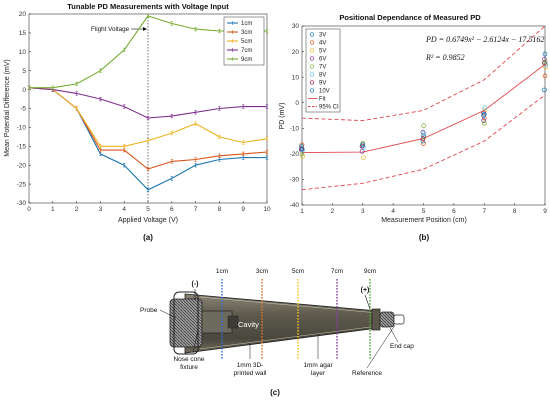  Describe the element at coordinates (296, 319) in the screenshot. I see `position-markers` at that location.